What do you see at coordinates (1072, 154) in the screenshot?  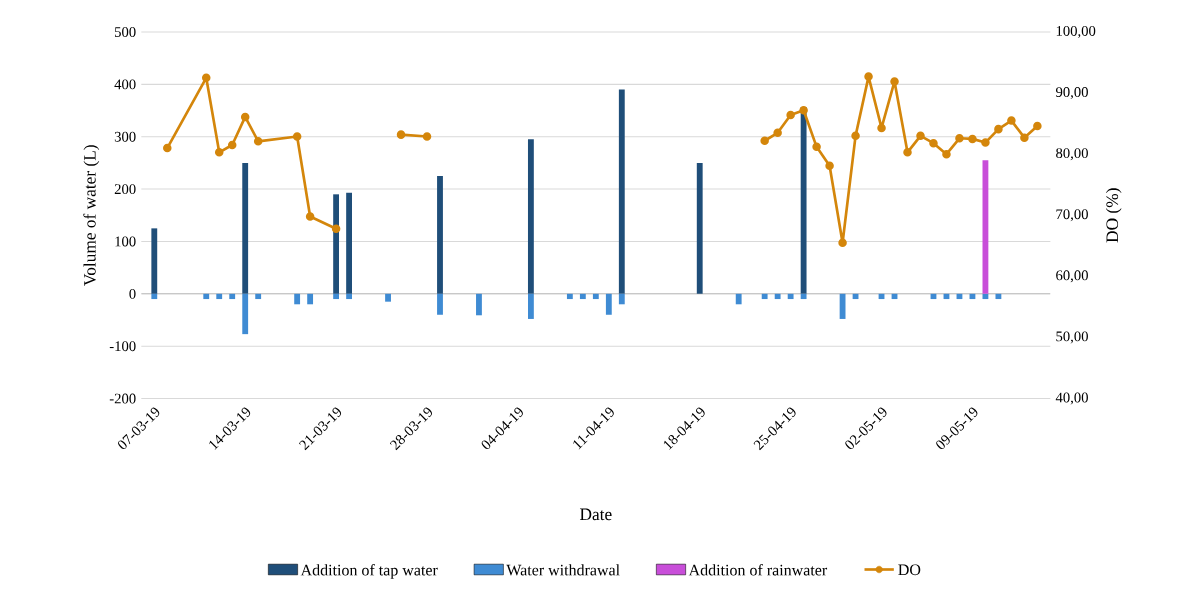 I see `y2-tick-label: 80,00` at bounding box center [1072, 154].